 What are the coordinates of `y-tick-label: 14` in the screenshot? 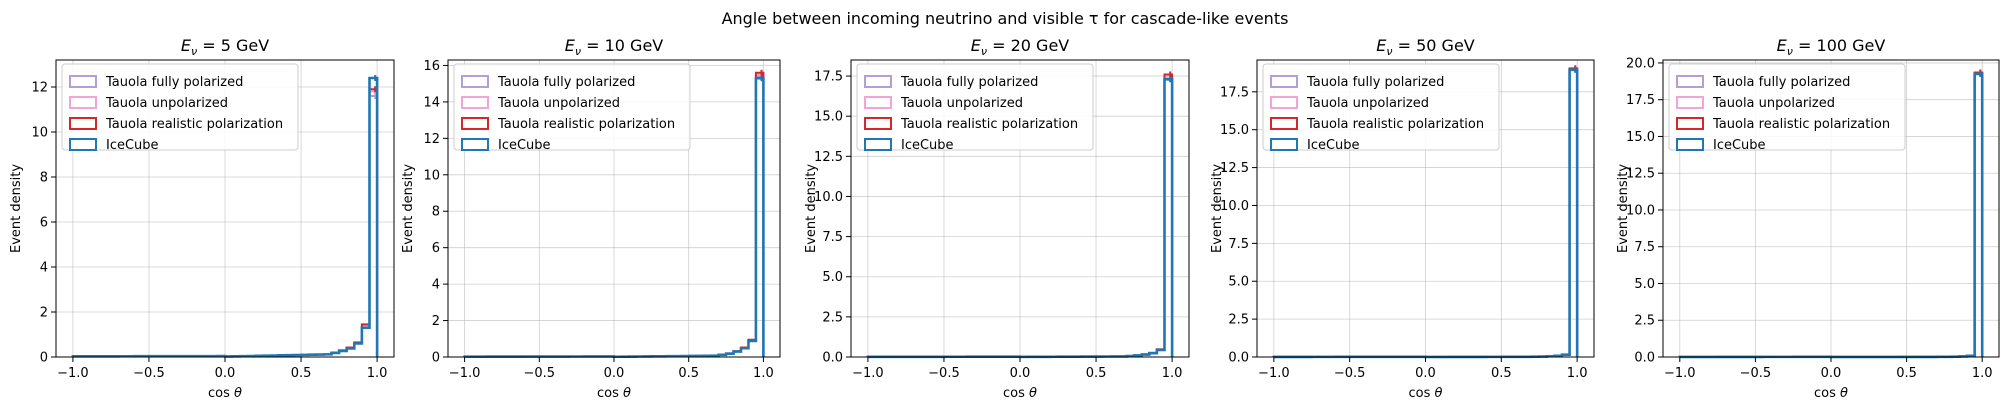 It's located at (431, 102).